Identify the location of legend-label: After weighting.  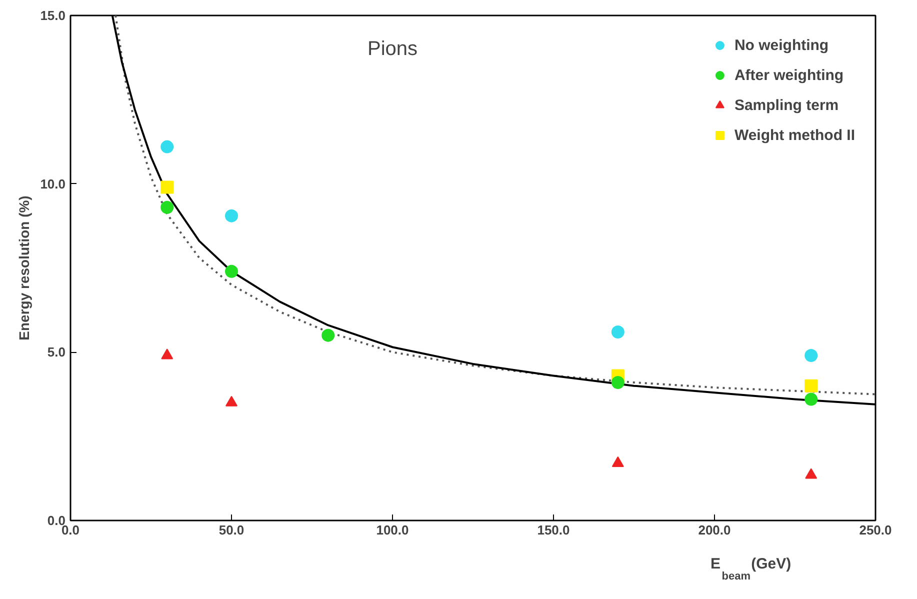
(789, 75).